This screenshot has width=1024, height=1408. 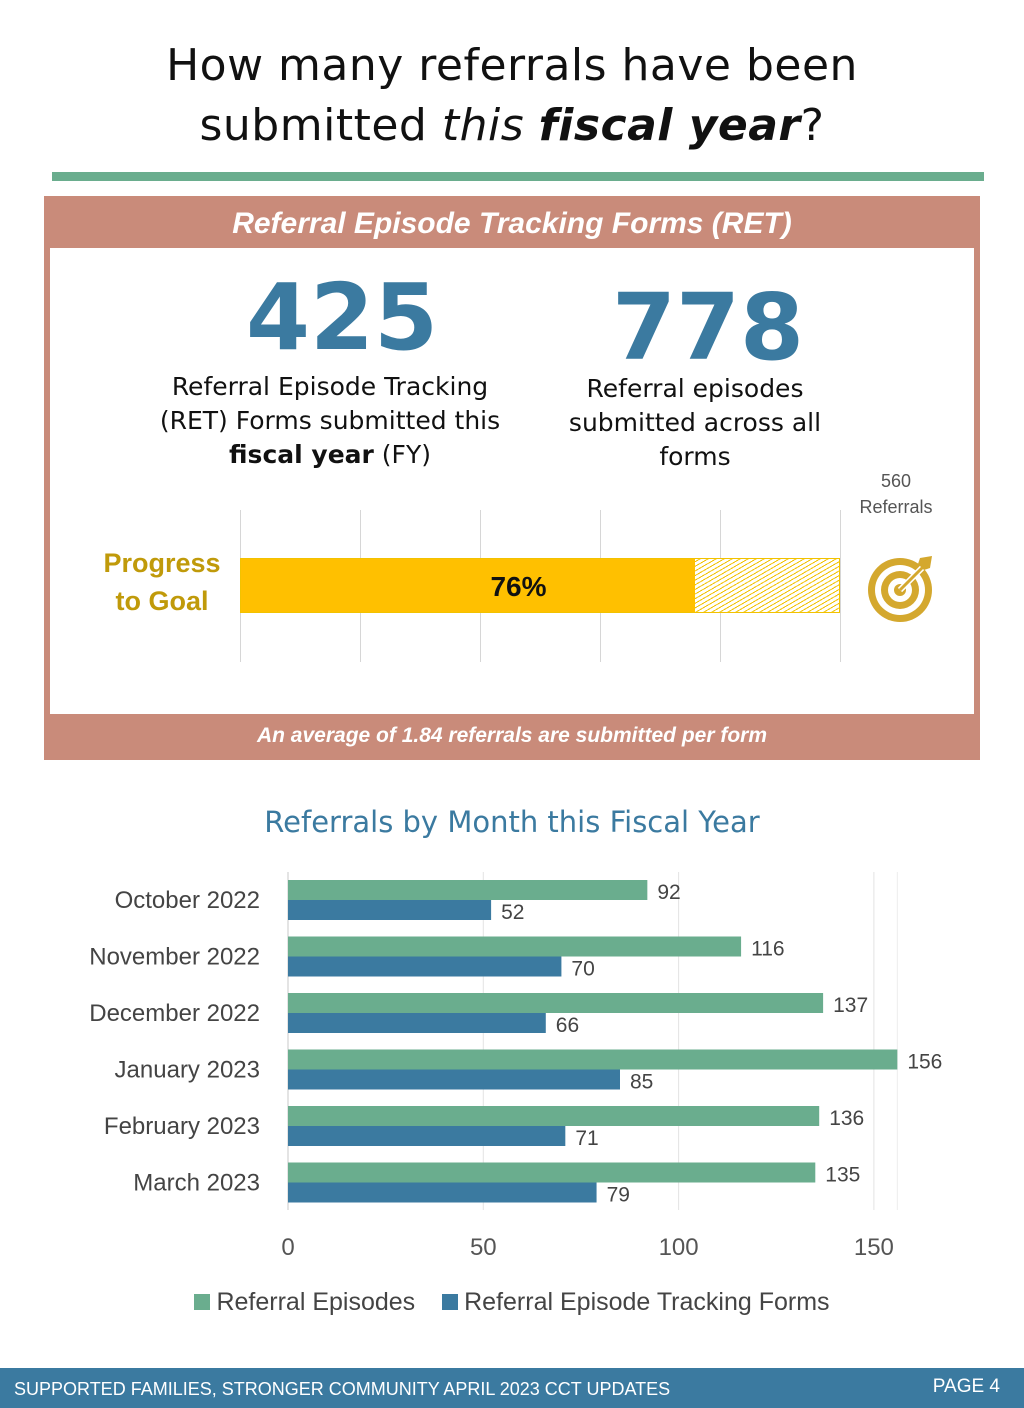 I want to click on category-label: October 2022, so click(x=187, y=900).